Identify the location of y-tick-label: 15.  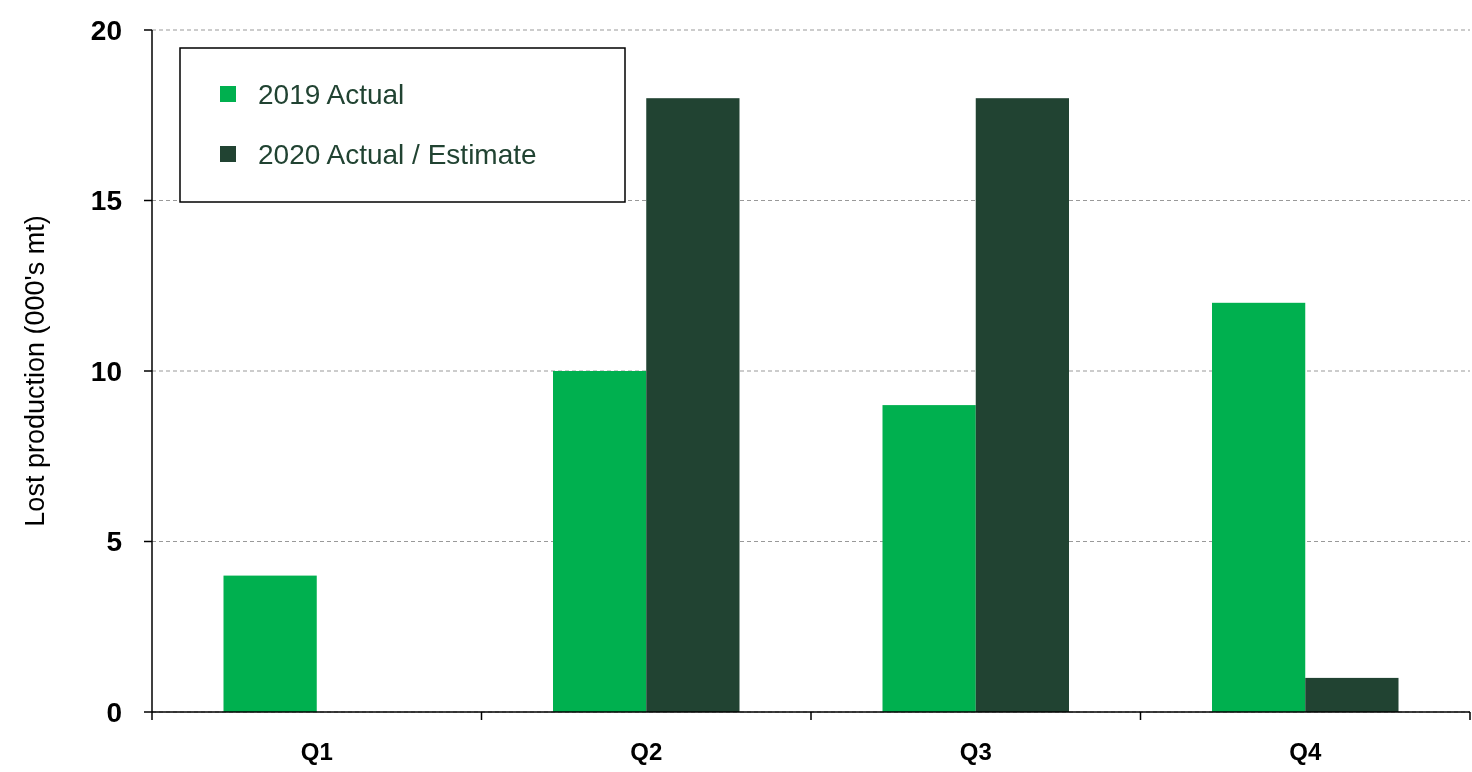
(106, 201).